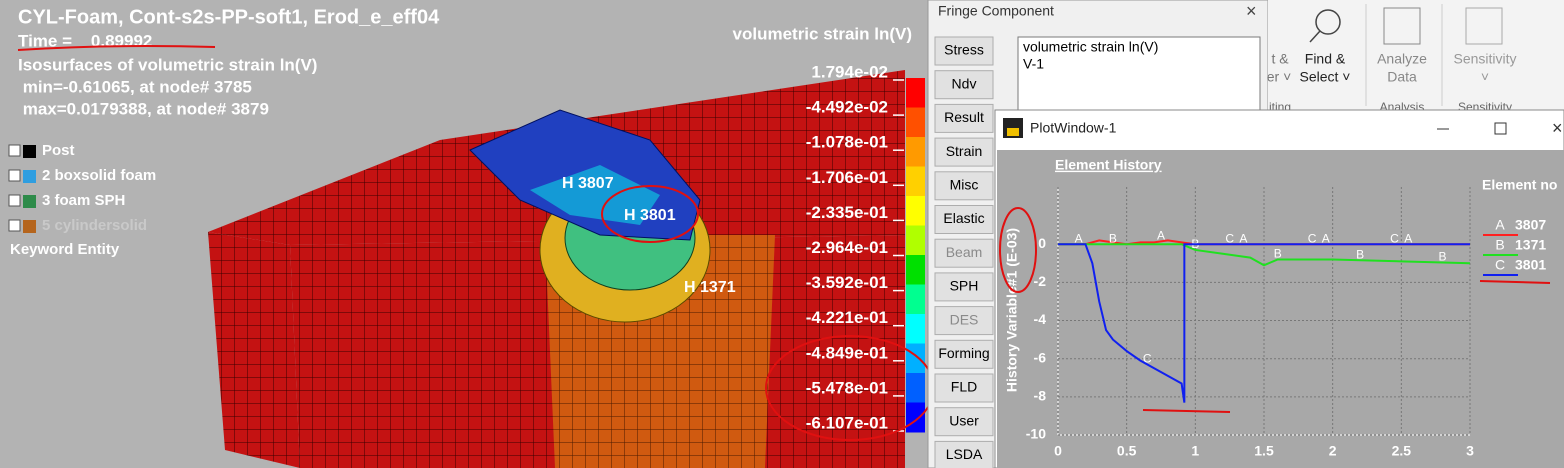 Image resolution: width=1564 pixels, height=468 pixels. I want to click on button-label: Stress, so click(964, 50).